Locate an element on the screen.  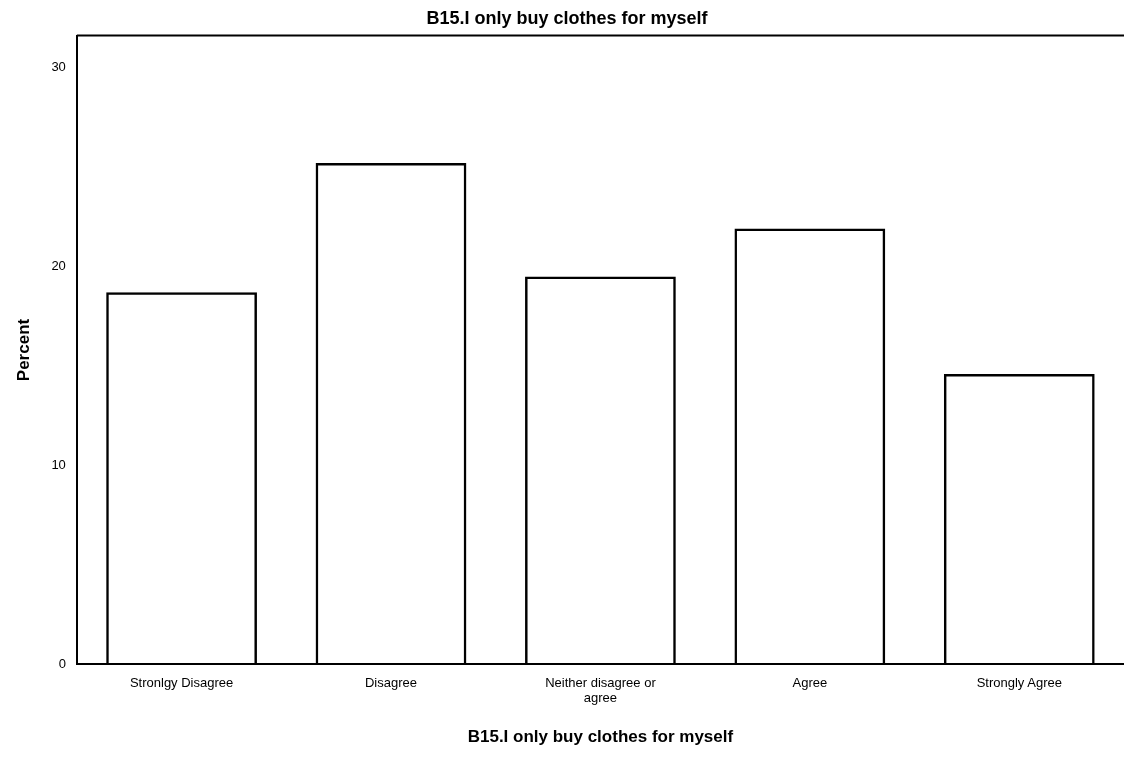
x-tick-label: Disagree is located at coordinates (391, 682).